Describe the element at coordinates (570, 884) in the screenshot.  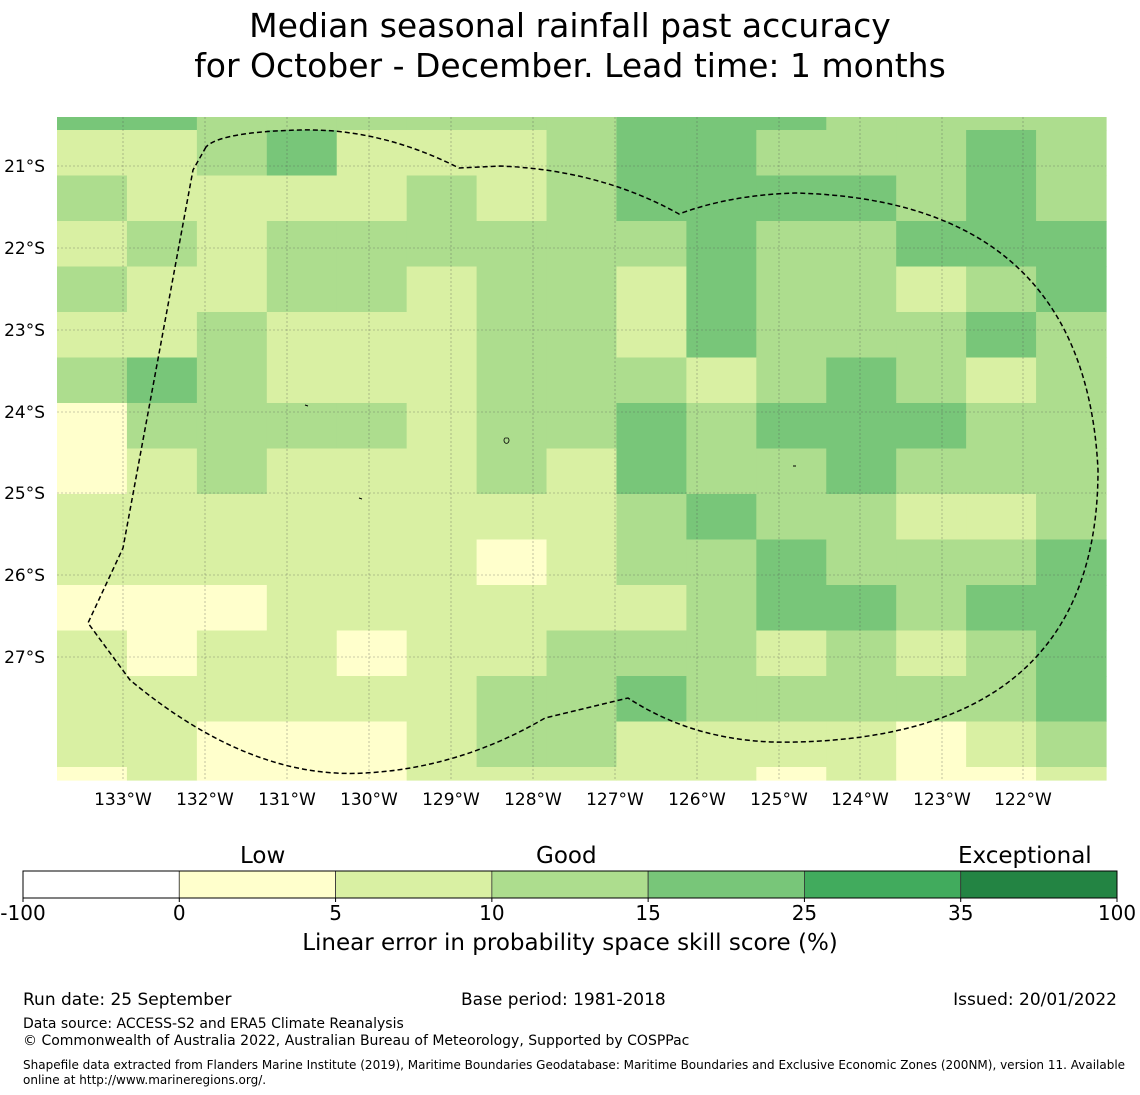
I see `colorbar-frame` at that location.